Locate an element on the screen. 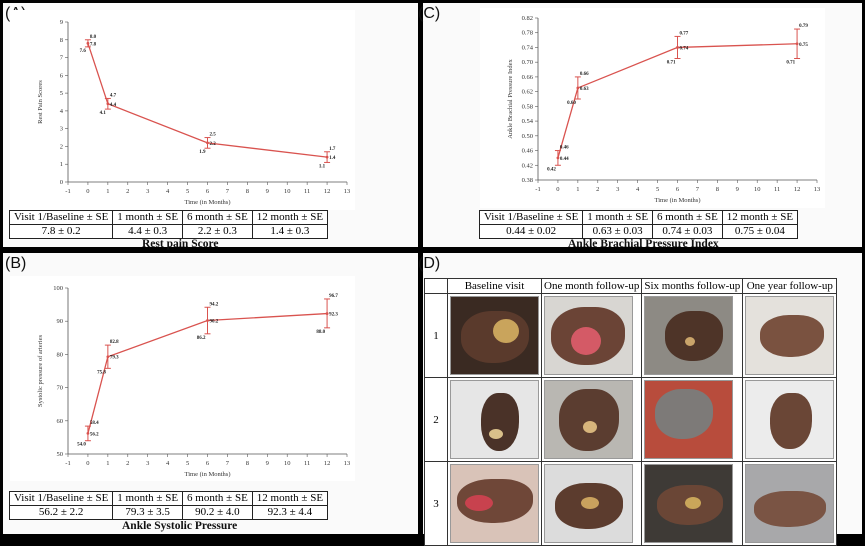  ankle-systolic-caption: Ankle Systolic Pressure is located at coordinates (180, 526).